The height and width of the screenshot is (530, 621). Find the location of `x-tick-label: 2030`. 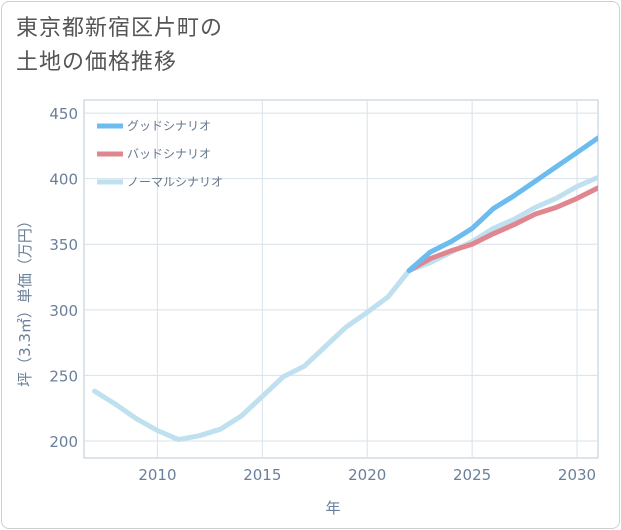

x-tick-label: 2030 is located at coordinates (577, 475).